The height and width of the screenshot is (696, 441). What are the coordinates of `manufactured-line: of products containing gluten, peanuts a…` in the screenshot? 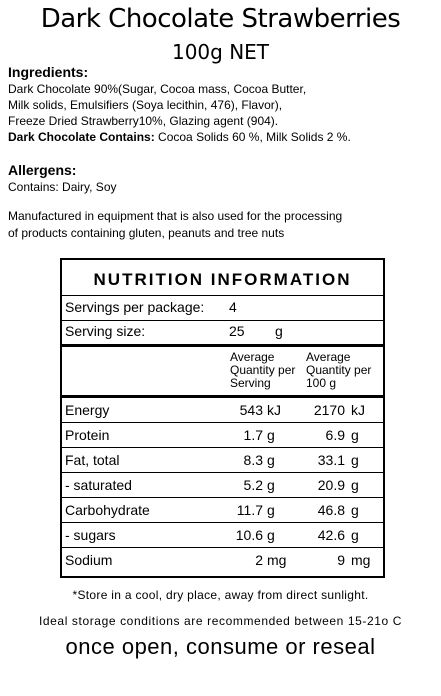 It's located at (146, 233).